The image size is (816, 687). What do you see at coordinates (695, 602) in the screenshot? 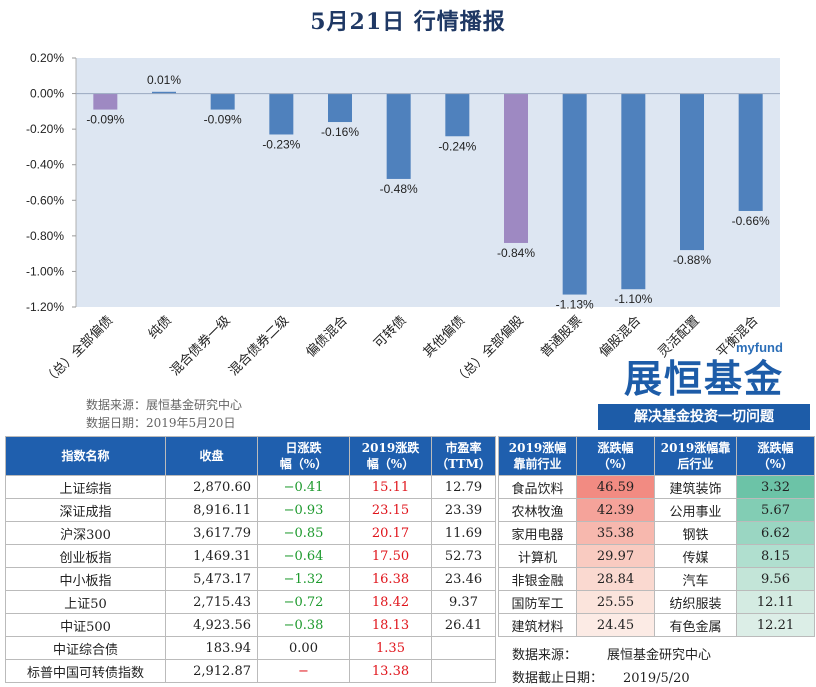
I see `bottom-industry: 纺织服装` at bounding box center [695, 602].